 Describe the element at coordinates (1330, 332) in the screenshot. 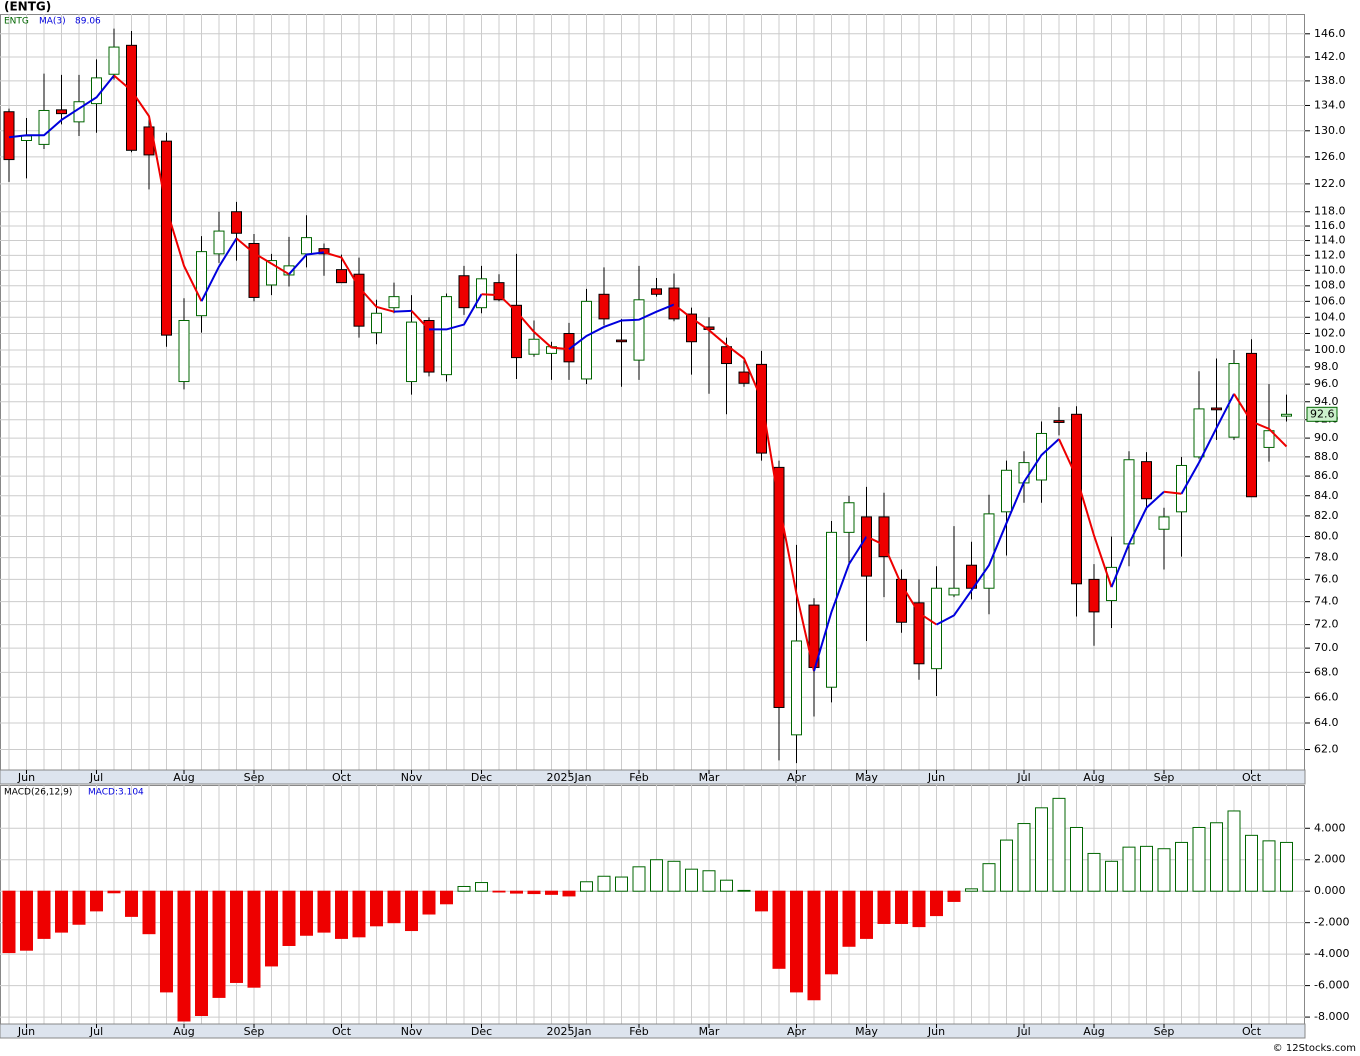

I see `y-tick-label: 102.0` at that location.